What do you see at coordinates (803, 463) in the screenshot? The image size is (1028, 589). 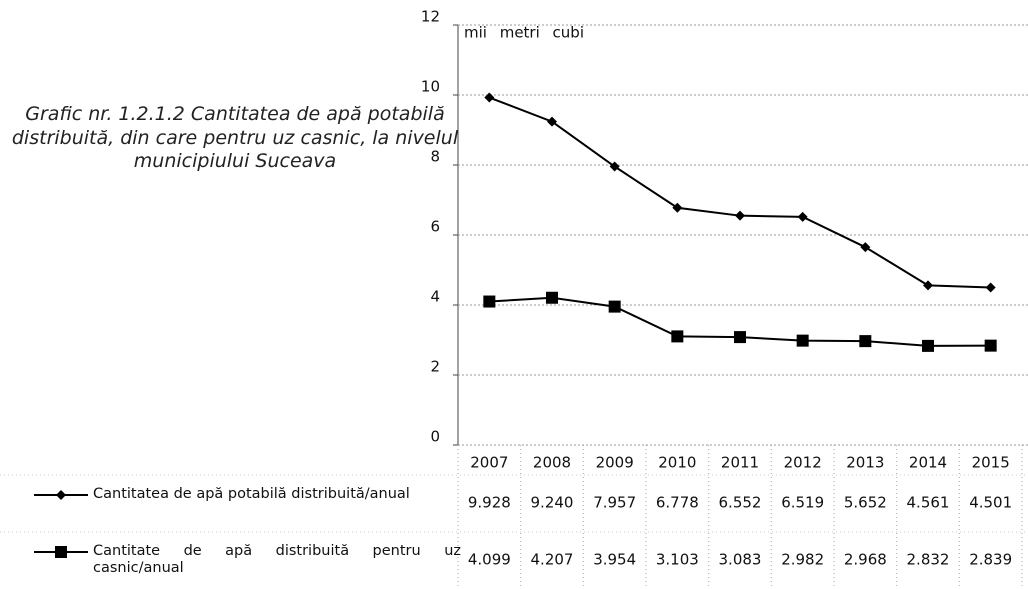 I see `x-tick-label: 2012` at bounding box center [803, 463].